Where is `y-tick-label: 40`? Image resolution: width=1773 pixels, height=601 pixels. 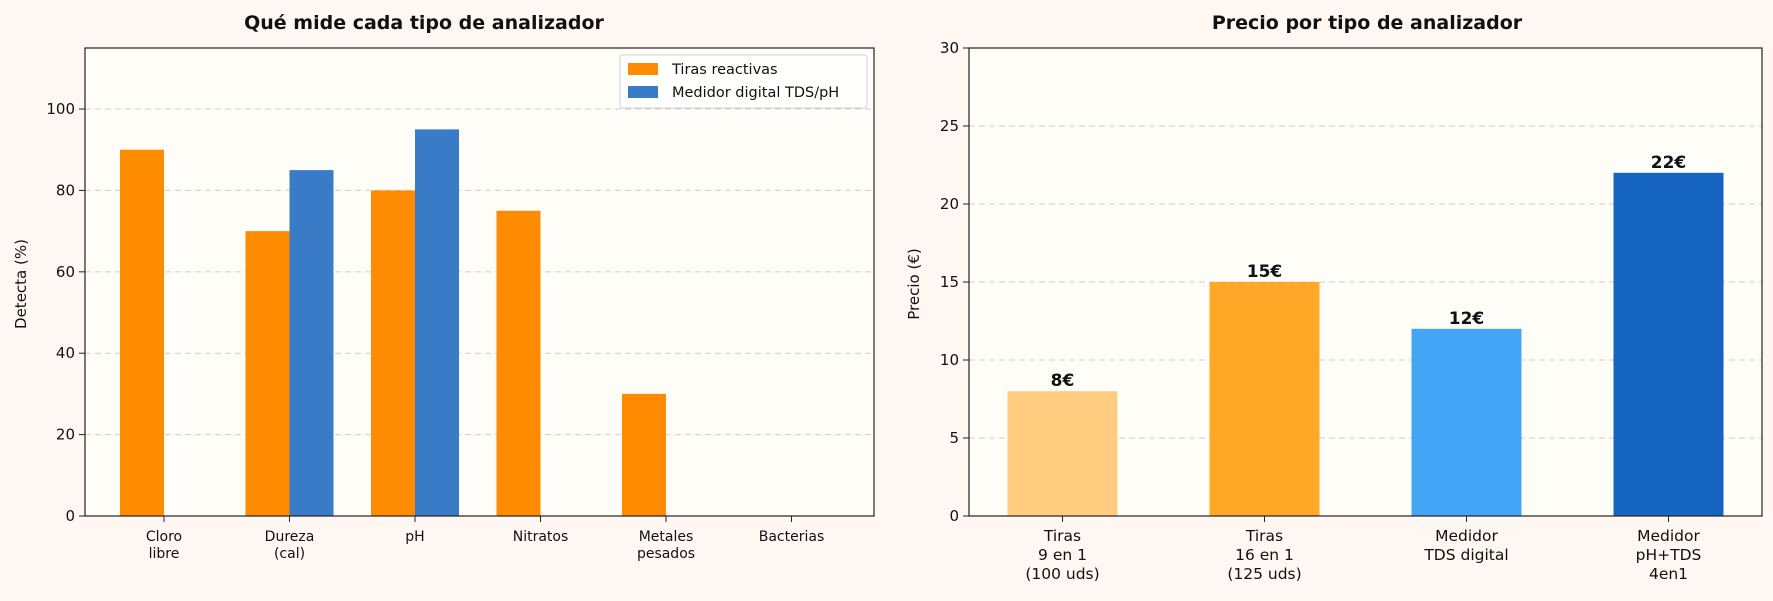
y-tick-label: 40 is located at coordinates (65, 353).